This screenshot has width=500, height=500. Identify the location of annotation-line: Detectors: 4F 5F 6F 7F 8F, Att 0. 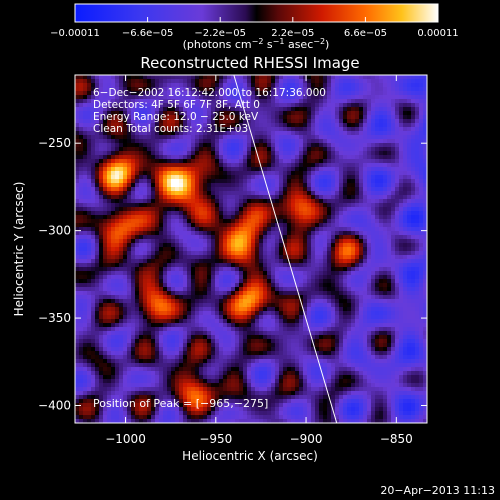
(176, 105).